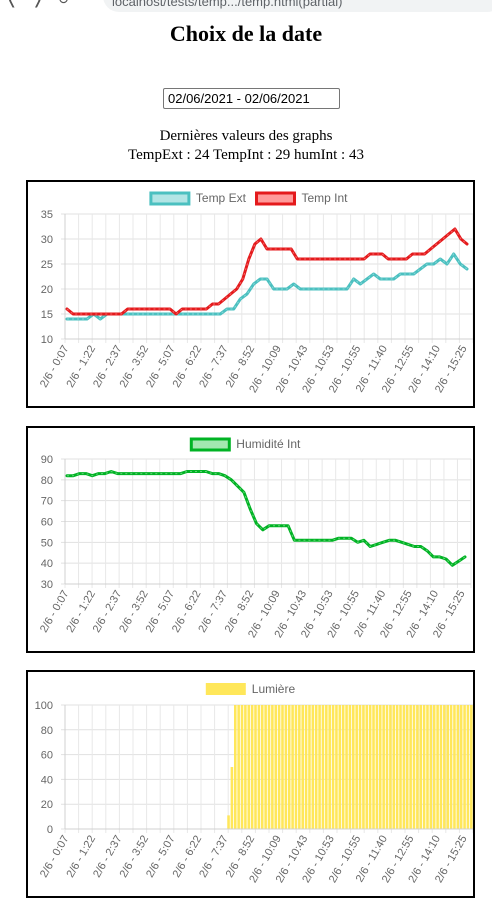 The image size is (492, 920). I want to click on date-range-input, so click(251, 98).